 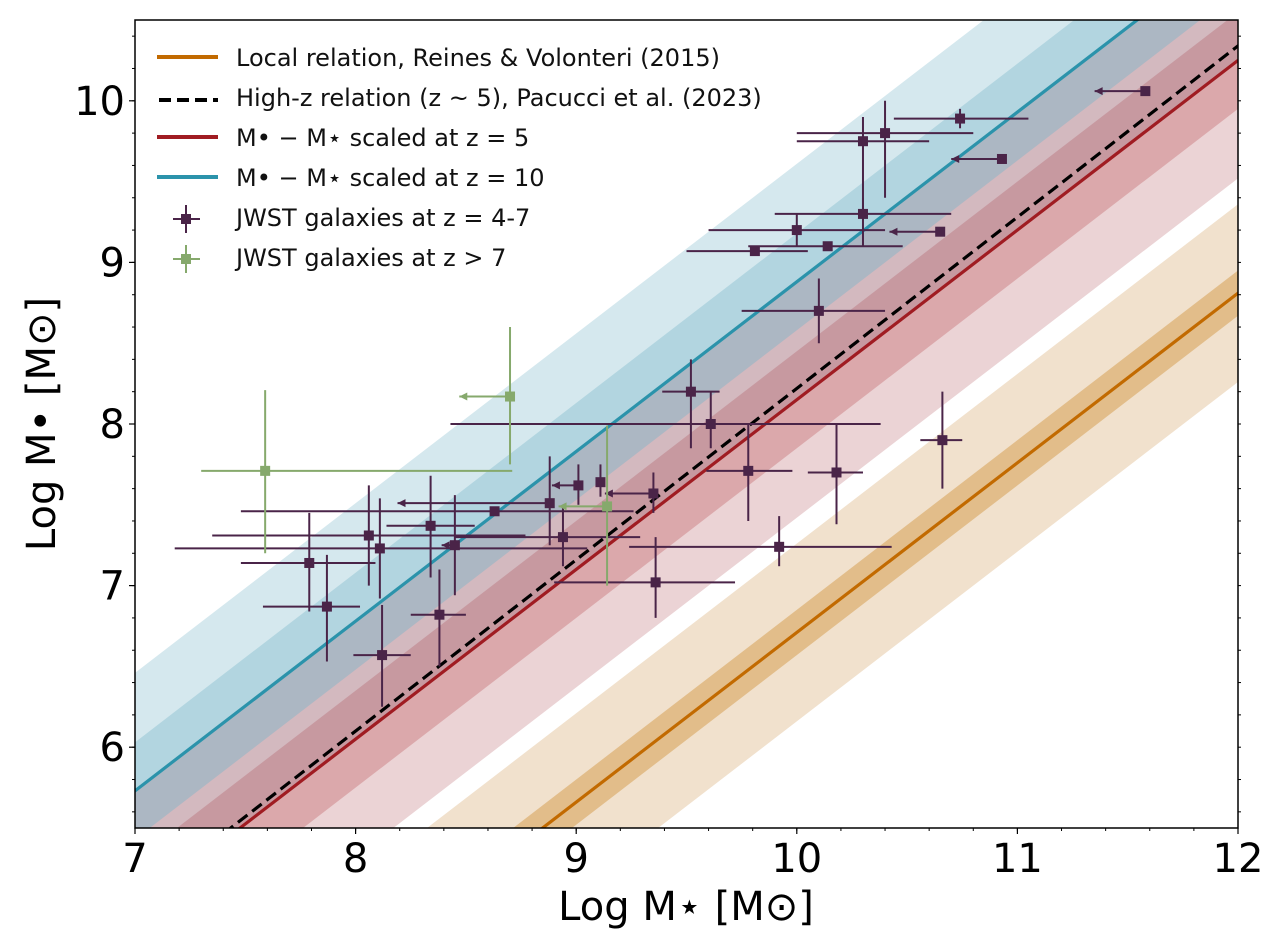 I want to click on y-tick-label: 10, so click(x=99, y=102).